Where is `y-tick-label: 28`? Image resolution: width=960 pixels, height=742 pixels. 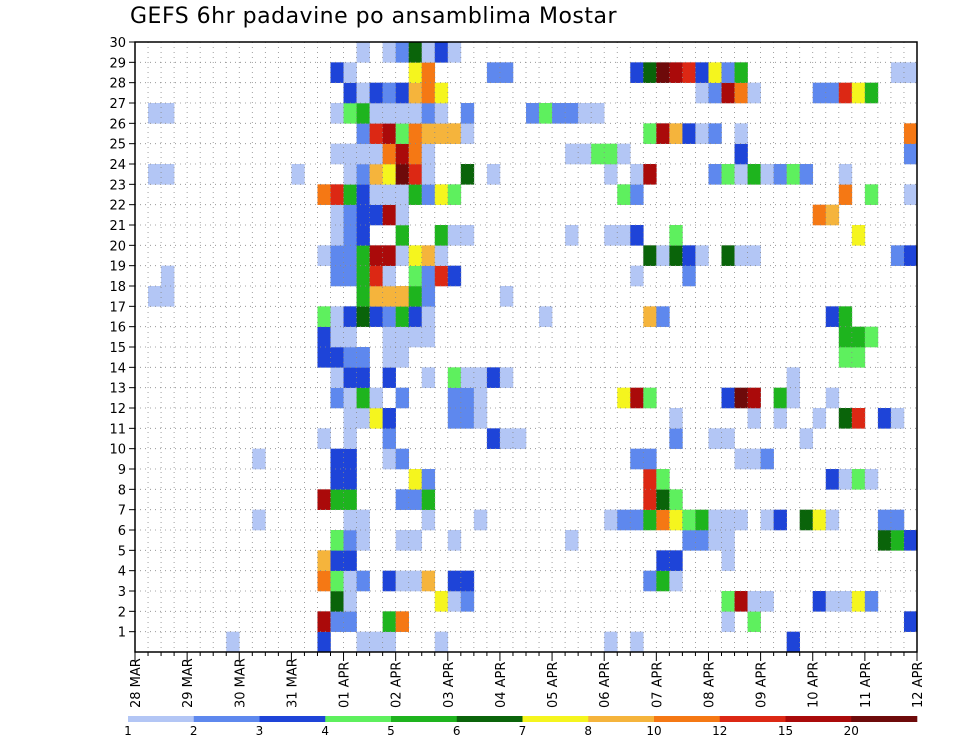 y-tick-label: 28 is located at coordinates (117, 84).